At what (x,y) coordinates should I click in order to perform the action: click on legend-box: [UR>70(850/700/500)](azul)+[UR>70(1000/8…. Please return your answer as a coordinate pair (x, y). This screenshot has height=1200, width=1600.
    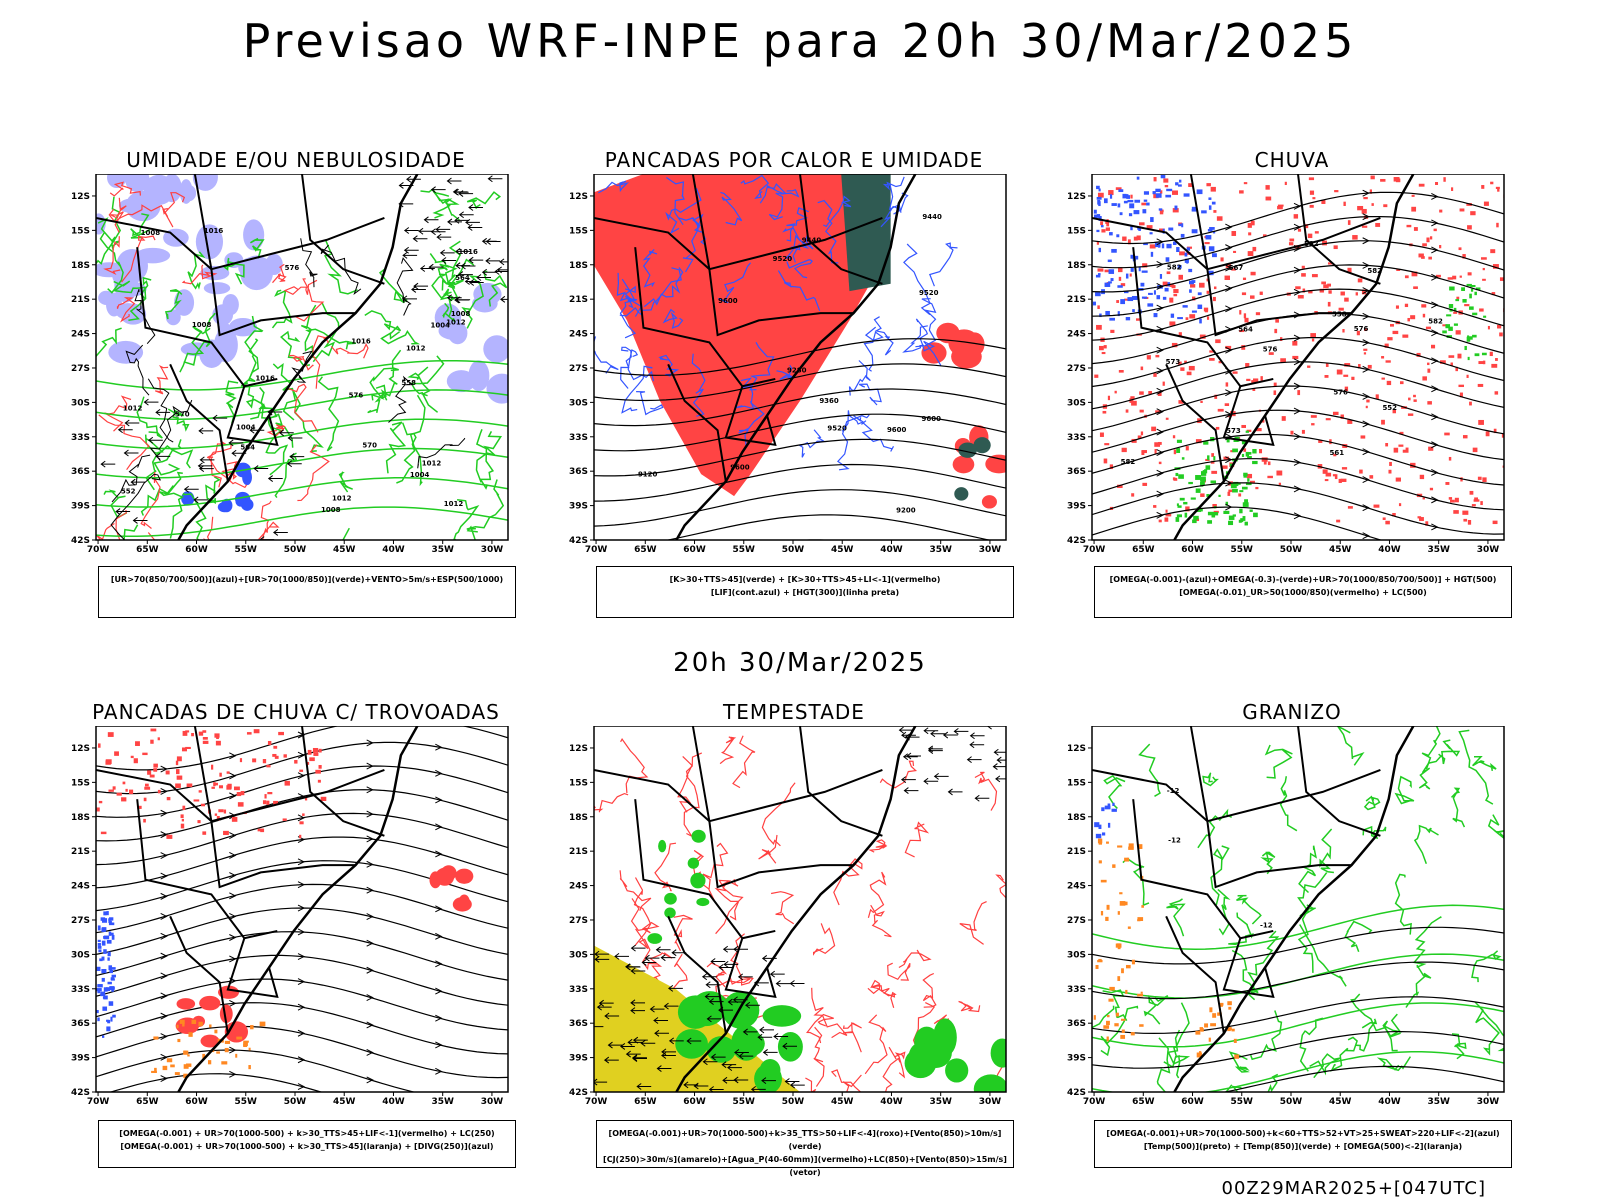
    Looking at the image, I should click on (307, 592).